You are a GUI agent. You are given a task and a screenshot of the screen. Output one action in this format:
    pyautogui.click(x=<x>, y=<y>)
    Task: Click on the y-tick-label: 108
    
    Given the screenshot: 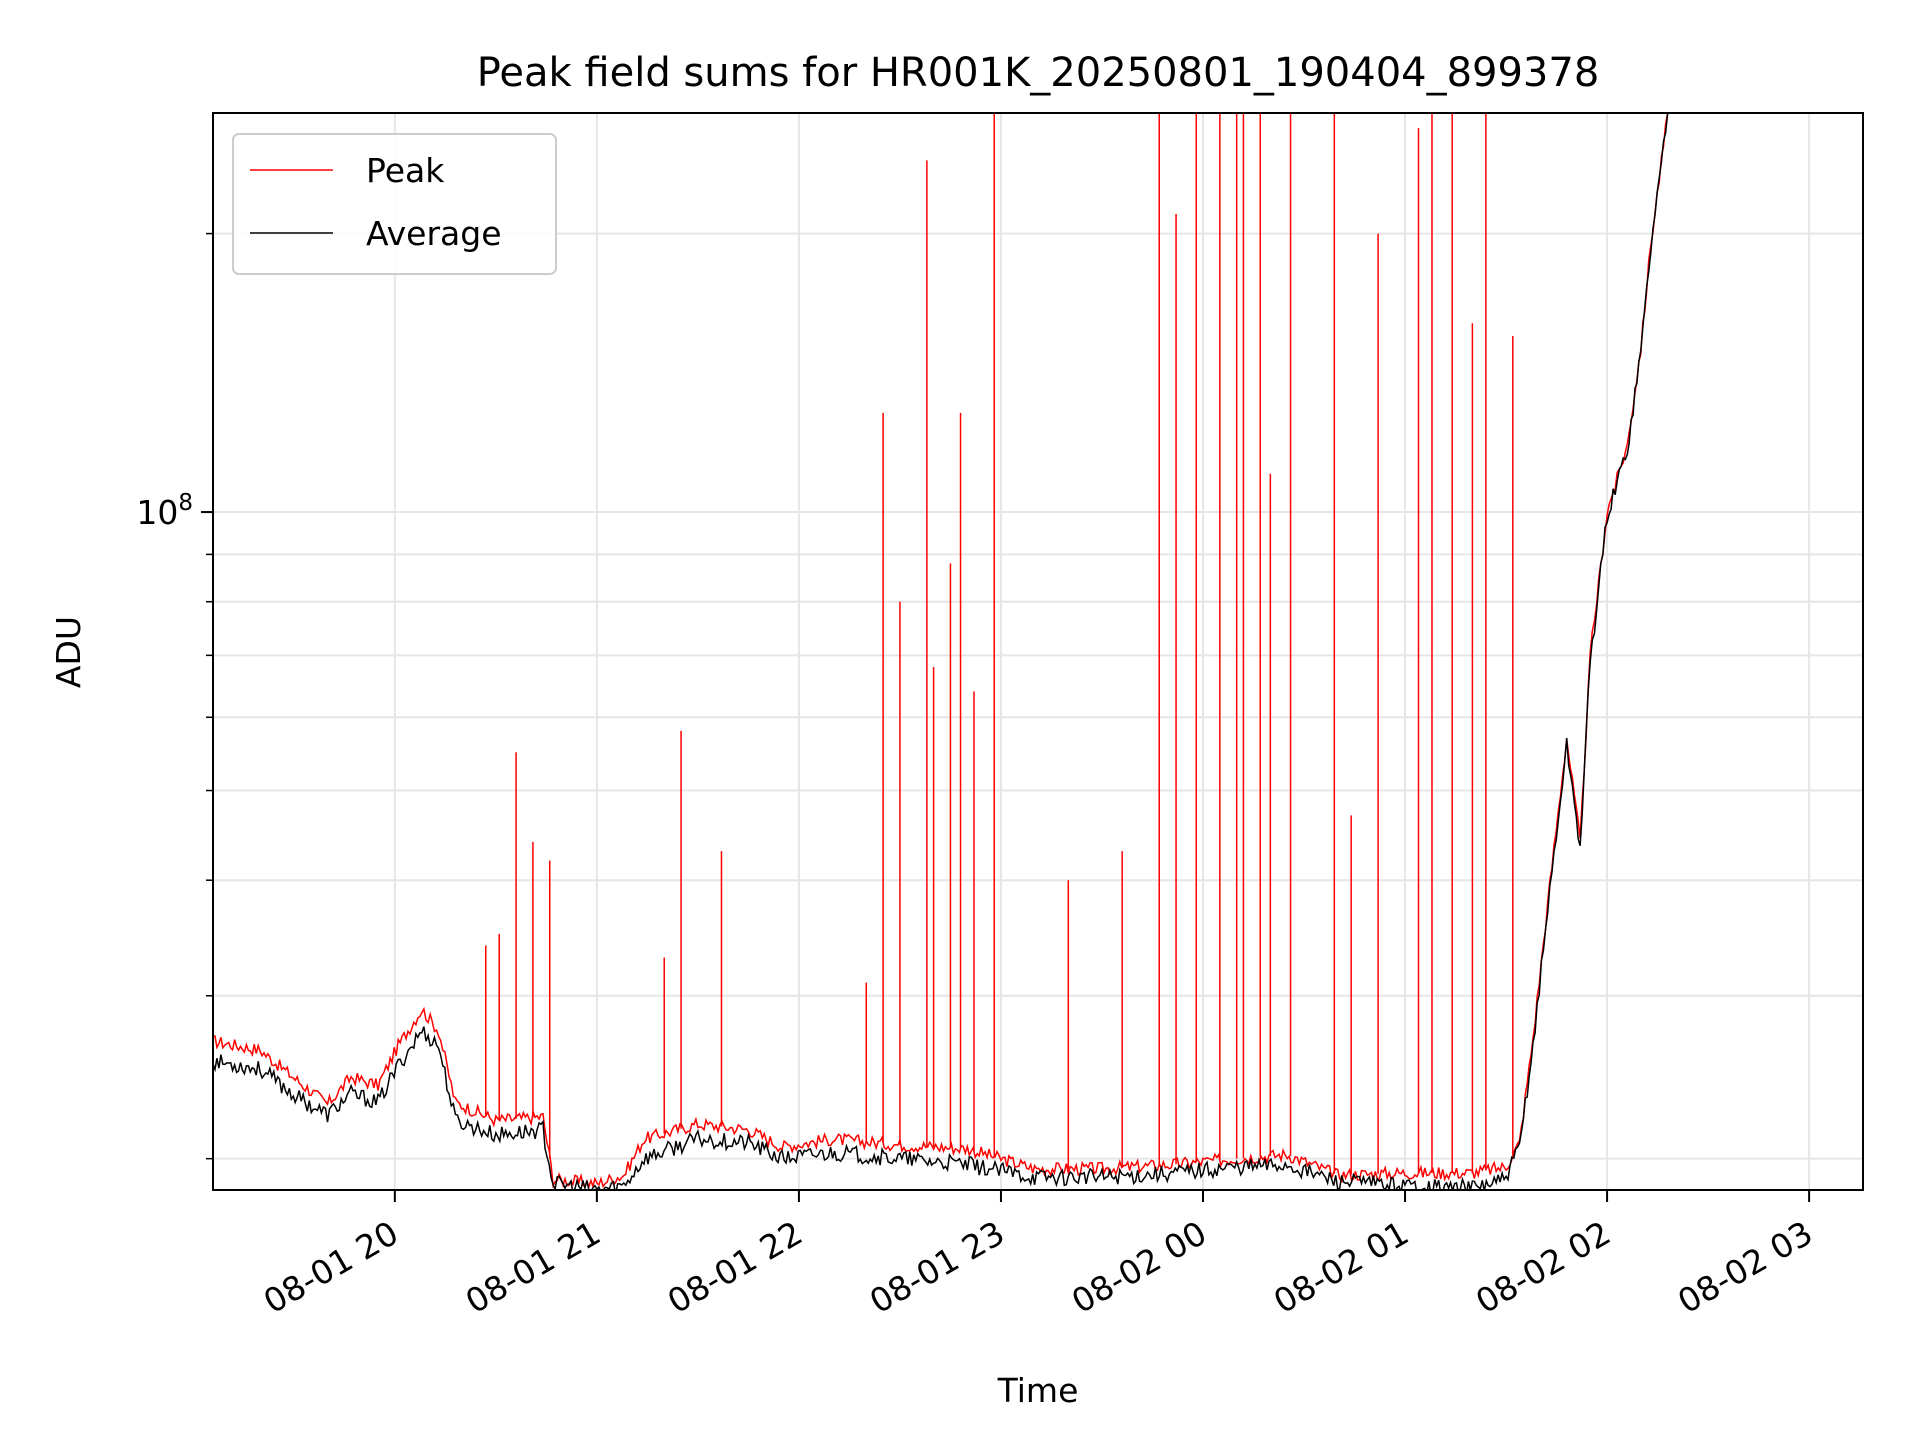 What is the action you would take?
    pyautogui.click(x=164, y=511)
    